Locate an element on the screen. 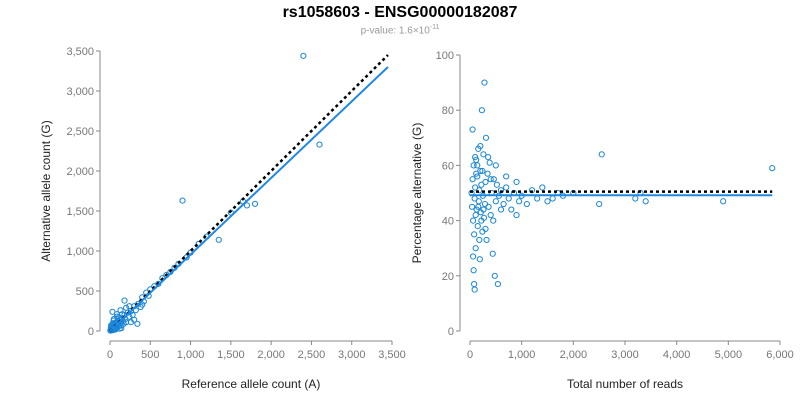  x-axis-label: Total number of reads is located at coordinates (625, 384).